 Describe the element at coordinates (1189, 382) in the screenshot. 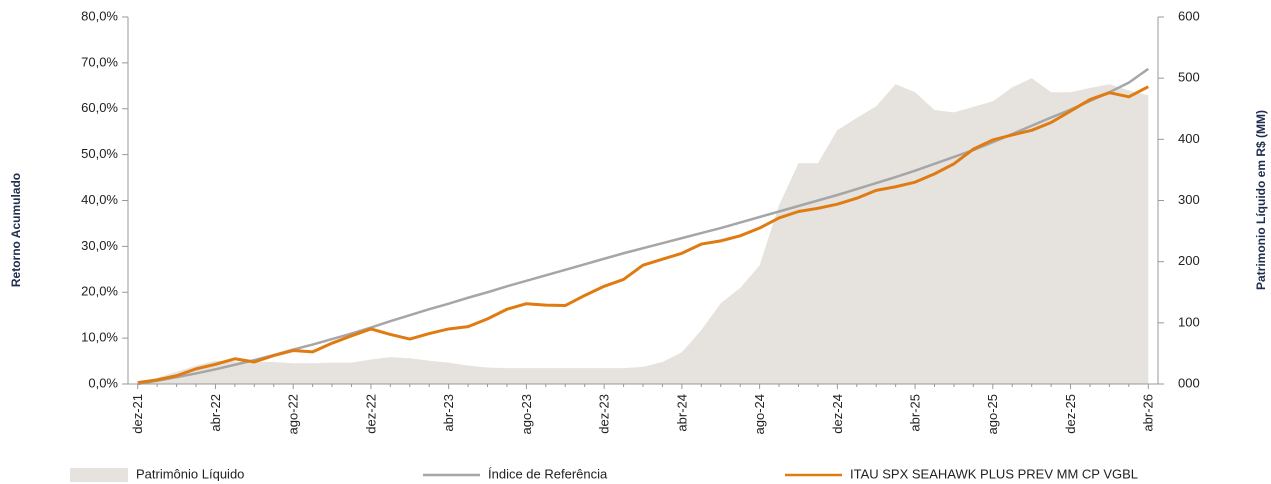

I see `y2-tick-label: 000` at that location.